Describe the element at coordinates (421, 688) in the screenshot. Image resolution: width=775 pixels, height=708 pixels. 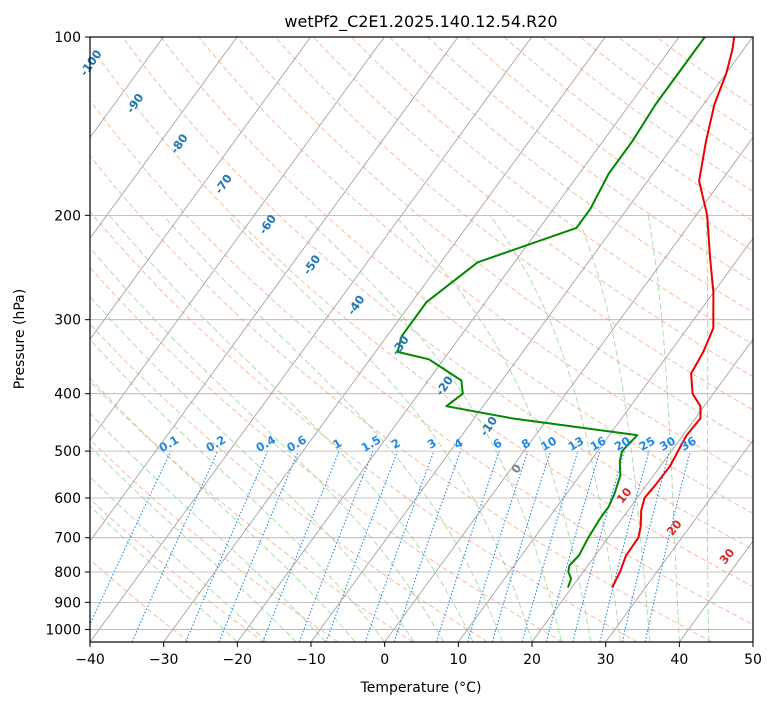
I see `x-axis-label: Temperature (°C)` at that location.